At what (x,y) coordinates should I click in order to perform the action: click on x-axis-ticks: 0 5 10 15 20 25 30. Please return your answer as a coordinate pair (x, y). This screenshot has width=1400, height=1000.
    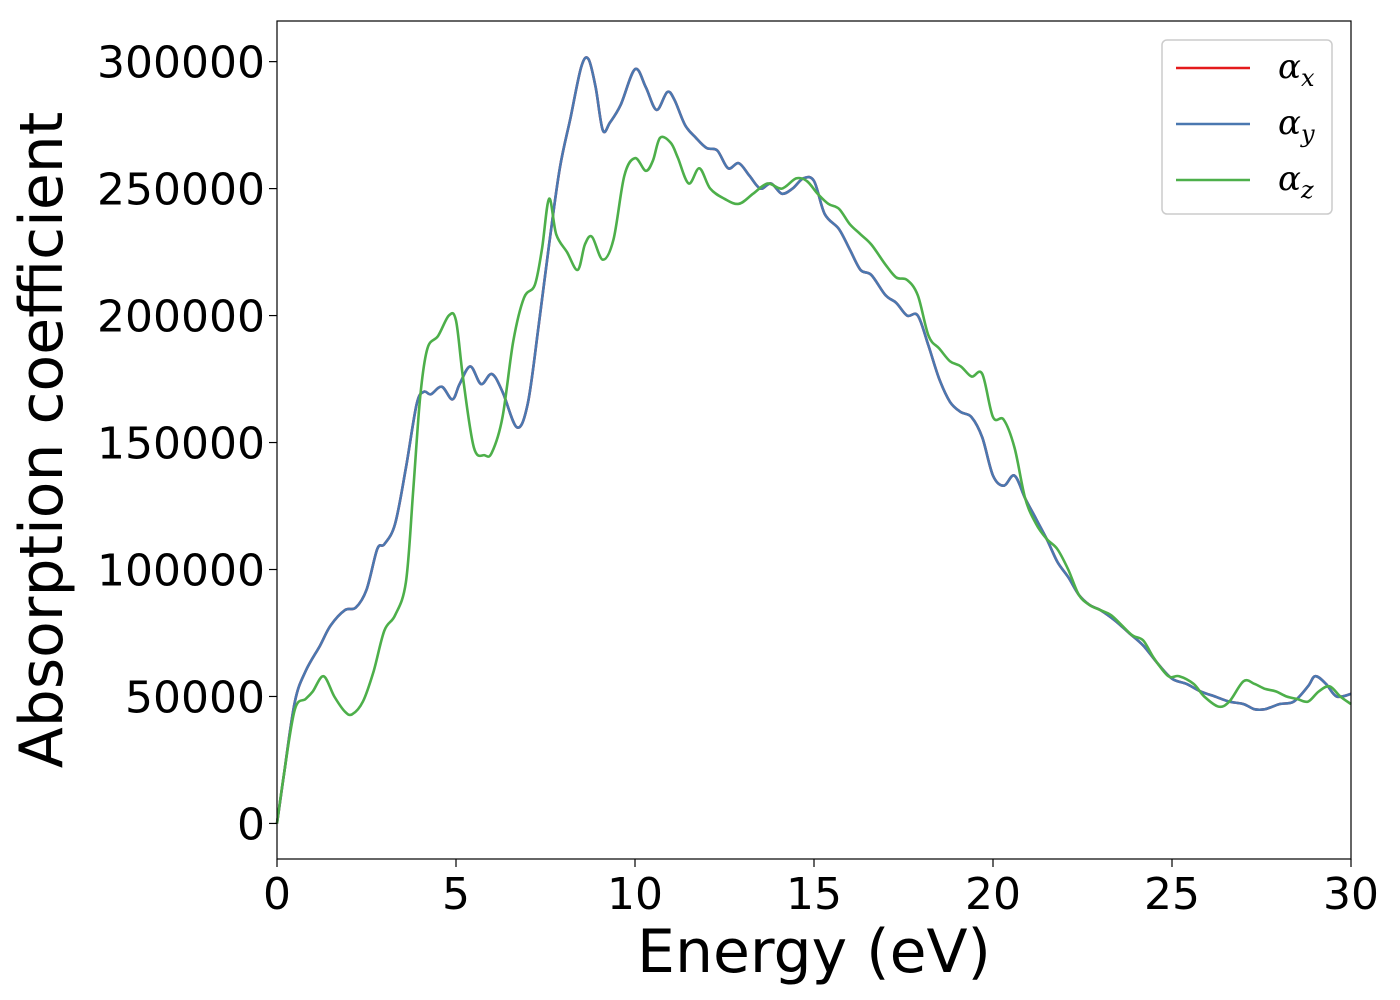
    Looking at the image, I should click on (821, 889).